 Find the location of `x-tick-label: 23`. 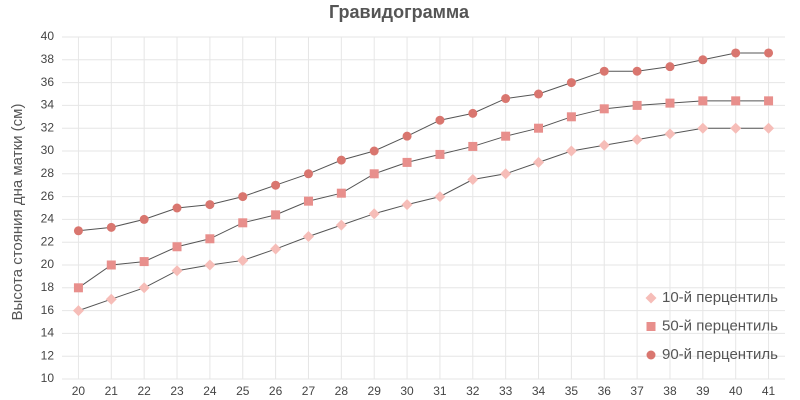

x-tick-label: 23 is located at coordinates (177, 391).